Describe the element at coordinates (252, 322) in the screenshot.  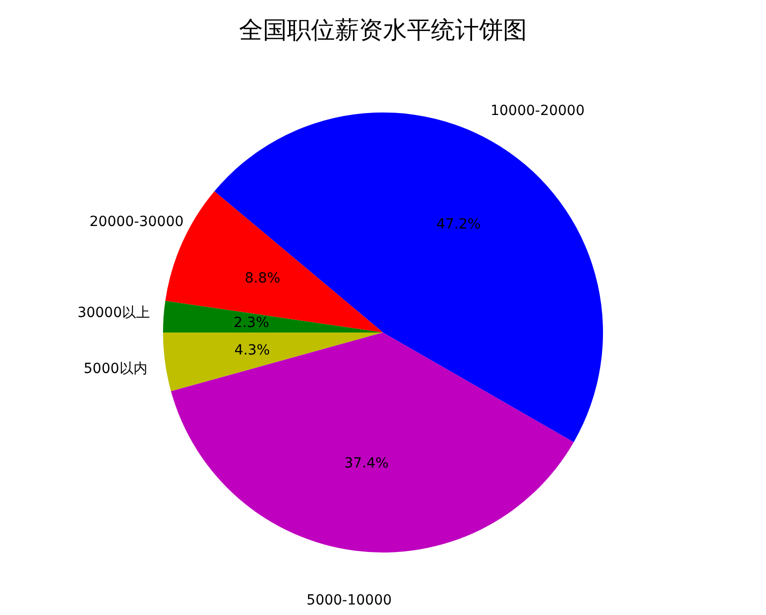
I see `data-label: 2.3%` at that location.